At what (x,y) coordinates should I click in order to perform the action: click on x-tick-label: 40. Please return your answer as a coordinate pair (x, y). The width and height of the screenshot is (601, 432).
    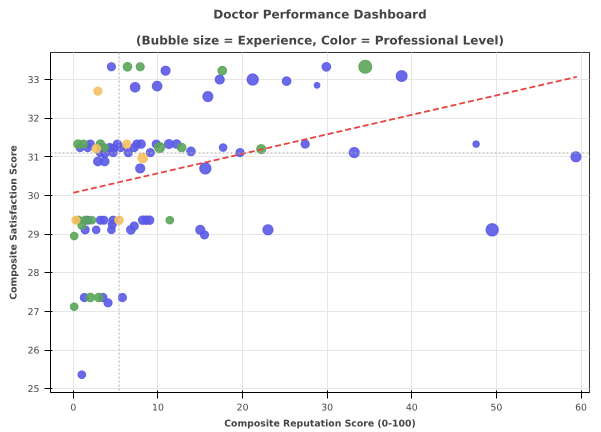
    Looking at the image, I should click on (412, 408).